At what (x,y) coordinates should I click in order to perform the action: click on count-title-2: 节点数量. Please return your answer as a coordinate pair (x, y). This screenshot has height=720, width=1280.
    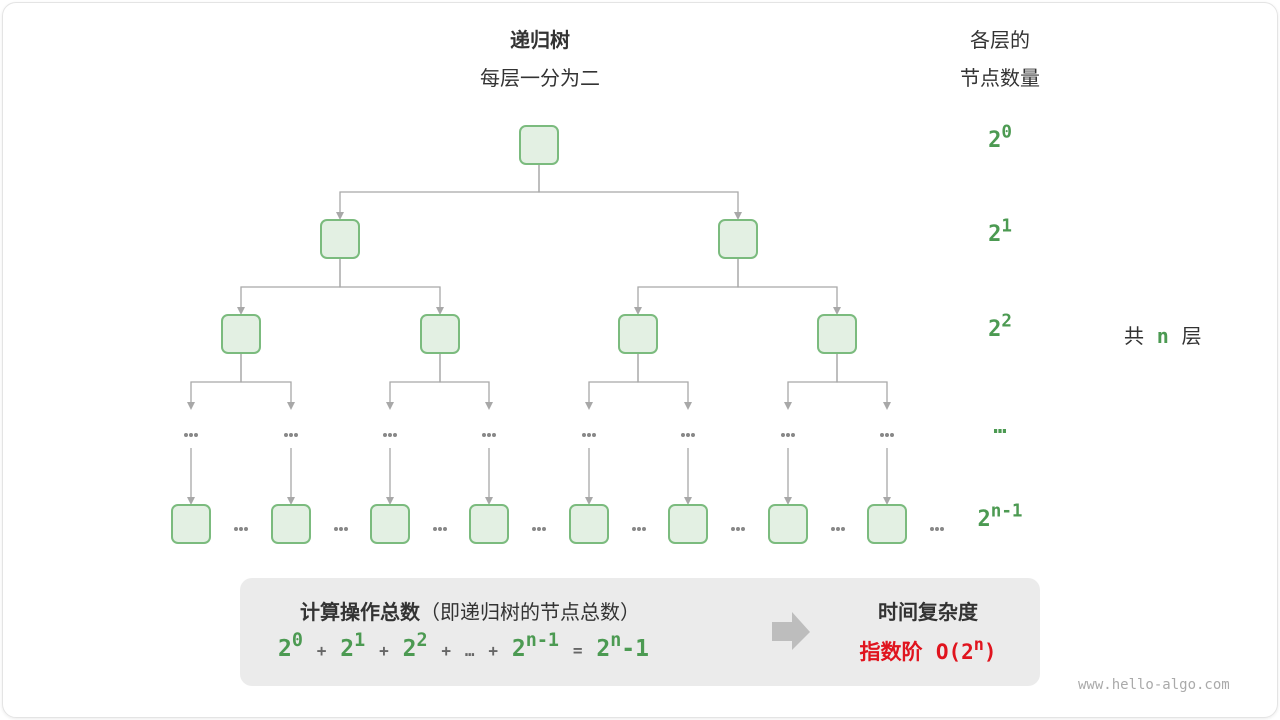
    Looking at the image, I should click on (1000, 78).